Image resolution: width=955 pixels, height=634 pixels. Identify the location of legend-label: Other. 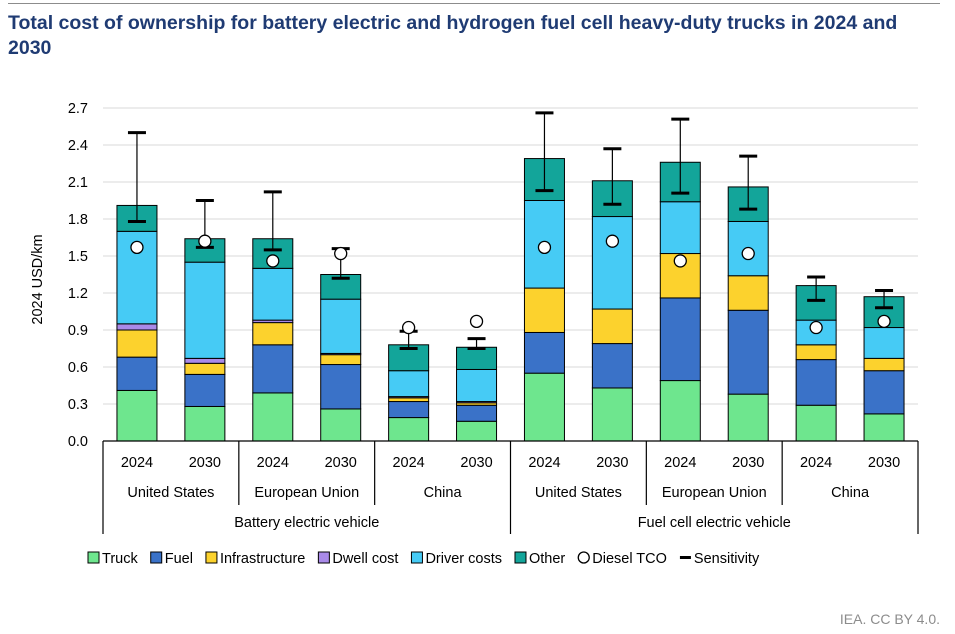
(547, 559).